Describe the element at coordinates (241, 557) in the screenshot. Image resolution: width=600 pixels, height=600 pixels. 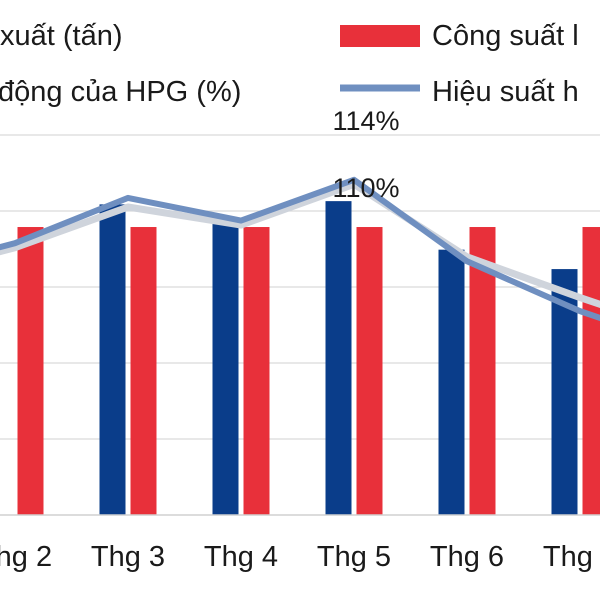
I see `x-tick-thg-4: Thg 4` at that location.